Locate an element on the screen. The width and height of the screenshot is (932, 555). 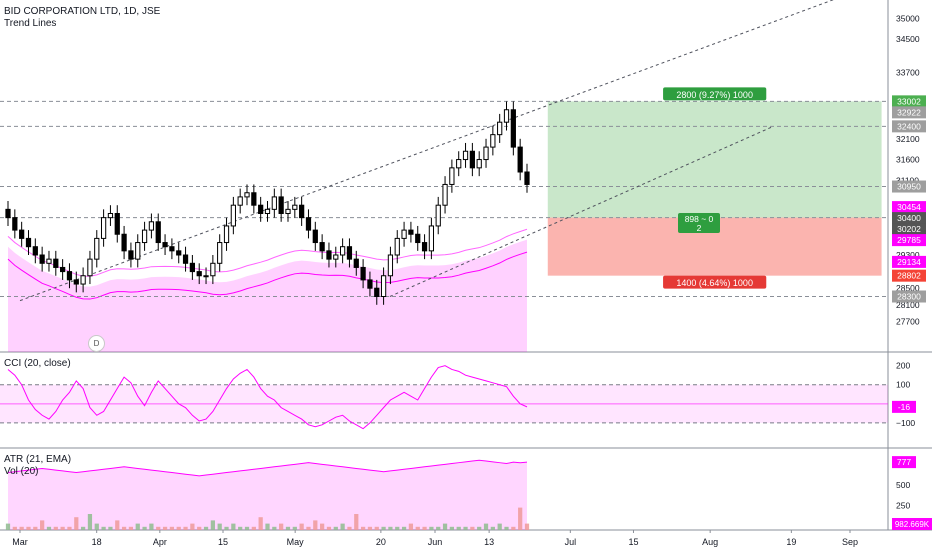
time-tick-label: Aug is located at coordinates (710, 542).